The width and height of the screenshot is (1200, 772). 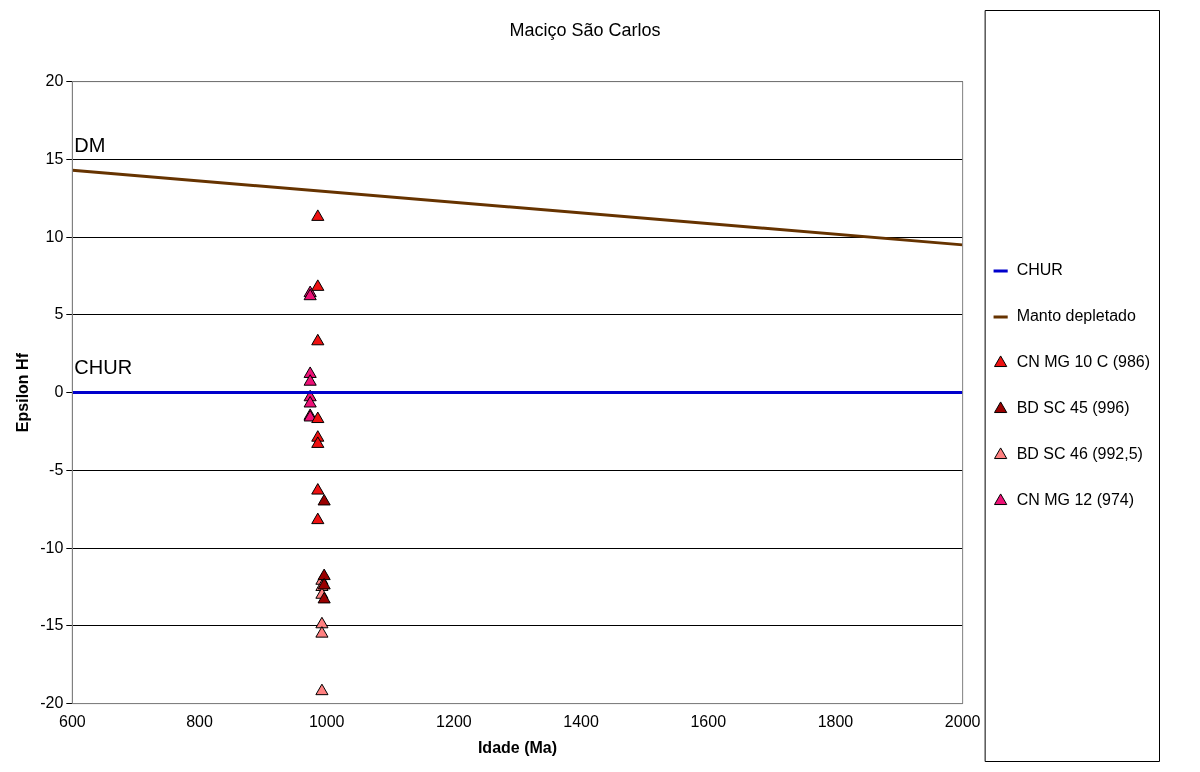 I want to click on y-tick-label: 10, so click(x=54, y=236).